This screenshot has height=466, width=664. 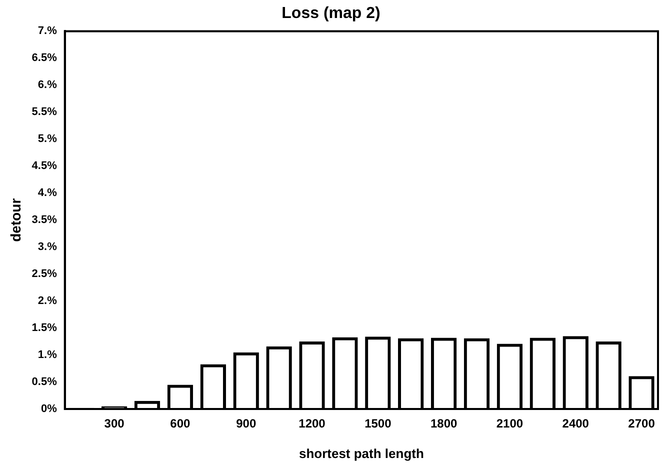 What do you see at coordinates (510, 423) in the screenshot?
I see `x-tick-label: 2100` at bounding box center [510, 423].